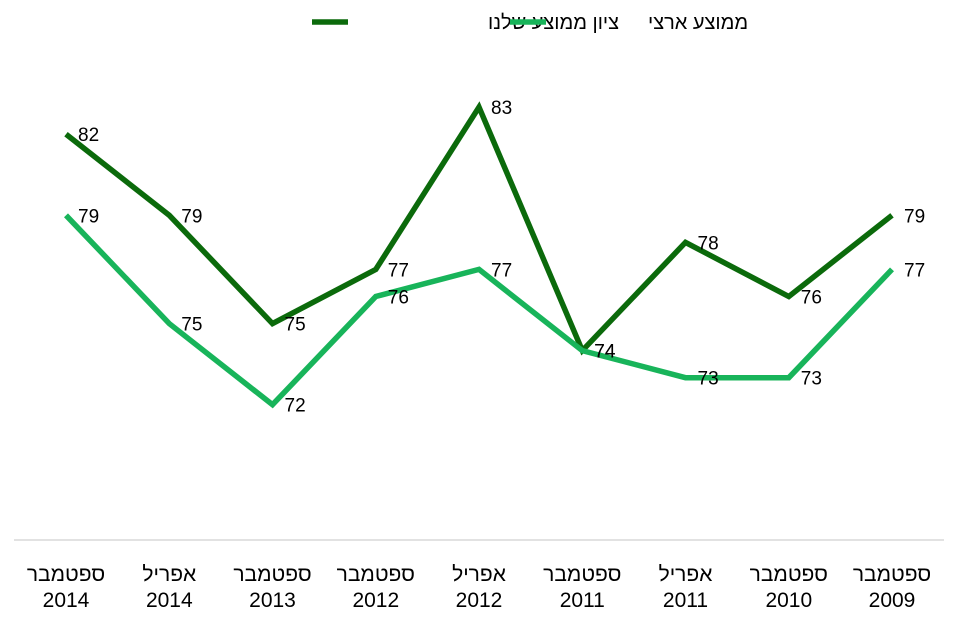 The image size is (960, 621). Describe the element at coordinates (272, 600) in the screenshot. I see `x-tick-year-2: 2013` at that location.